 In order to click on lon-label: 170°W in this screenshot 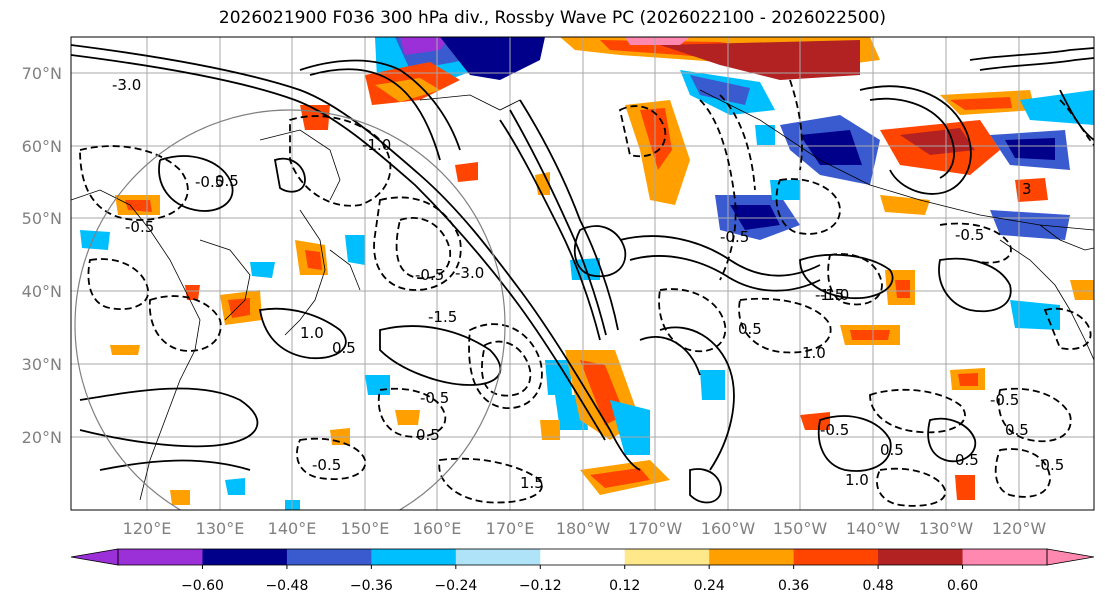, I will do `click(655, 528)`.